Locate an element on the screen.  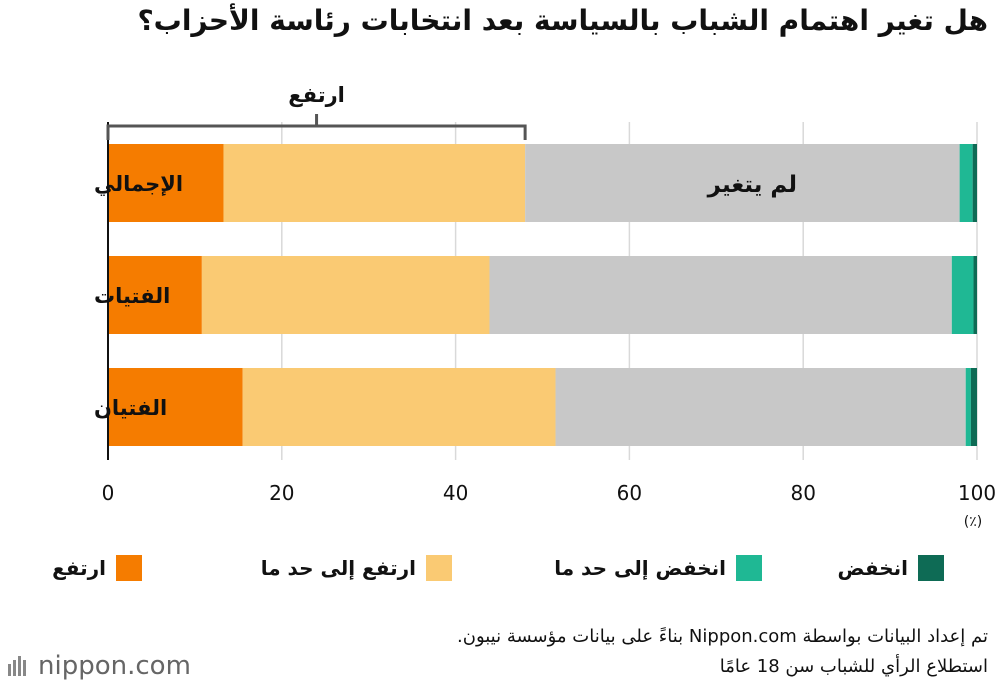
legend-item-fell-somewhat: انخفض إلى حد ما is located at coordinates (658, 568).